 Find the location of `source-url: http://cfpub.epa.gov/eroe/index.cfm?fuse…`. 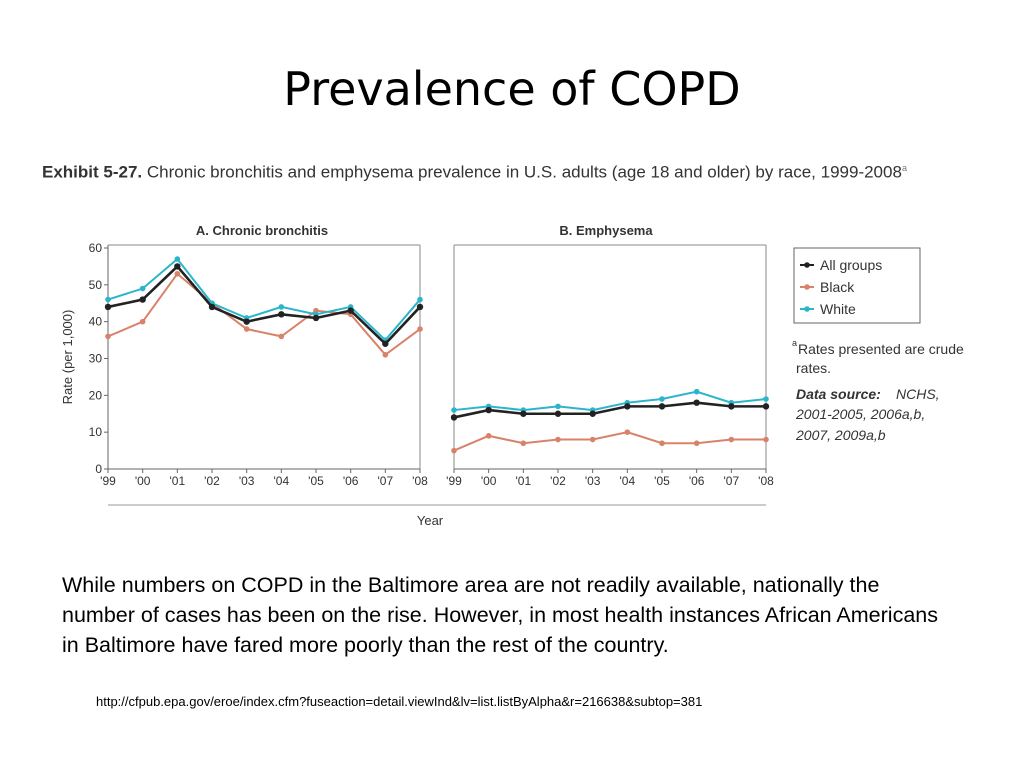

source-url: http://cfpub.epa.gov/eroe/index.cfm?fuse… is located at coordinates (399, 701).